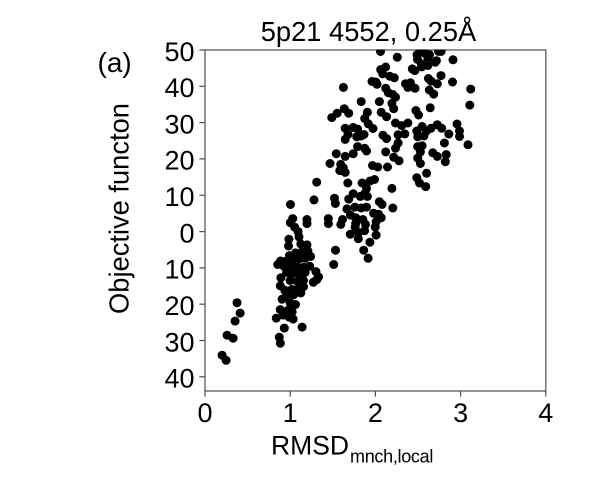 This screenshot has width=605, height=478. I want to click on svg-text: 3, so click(460, 413).